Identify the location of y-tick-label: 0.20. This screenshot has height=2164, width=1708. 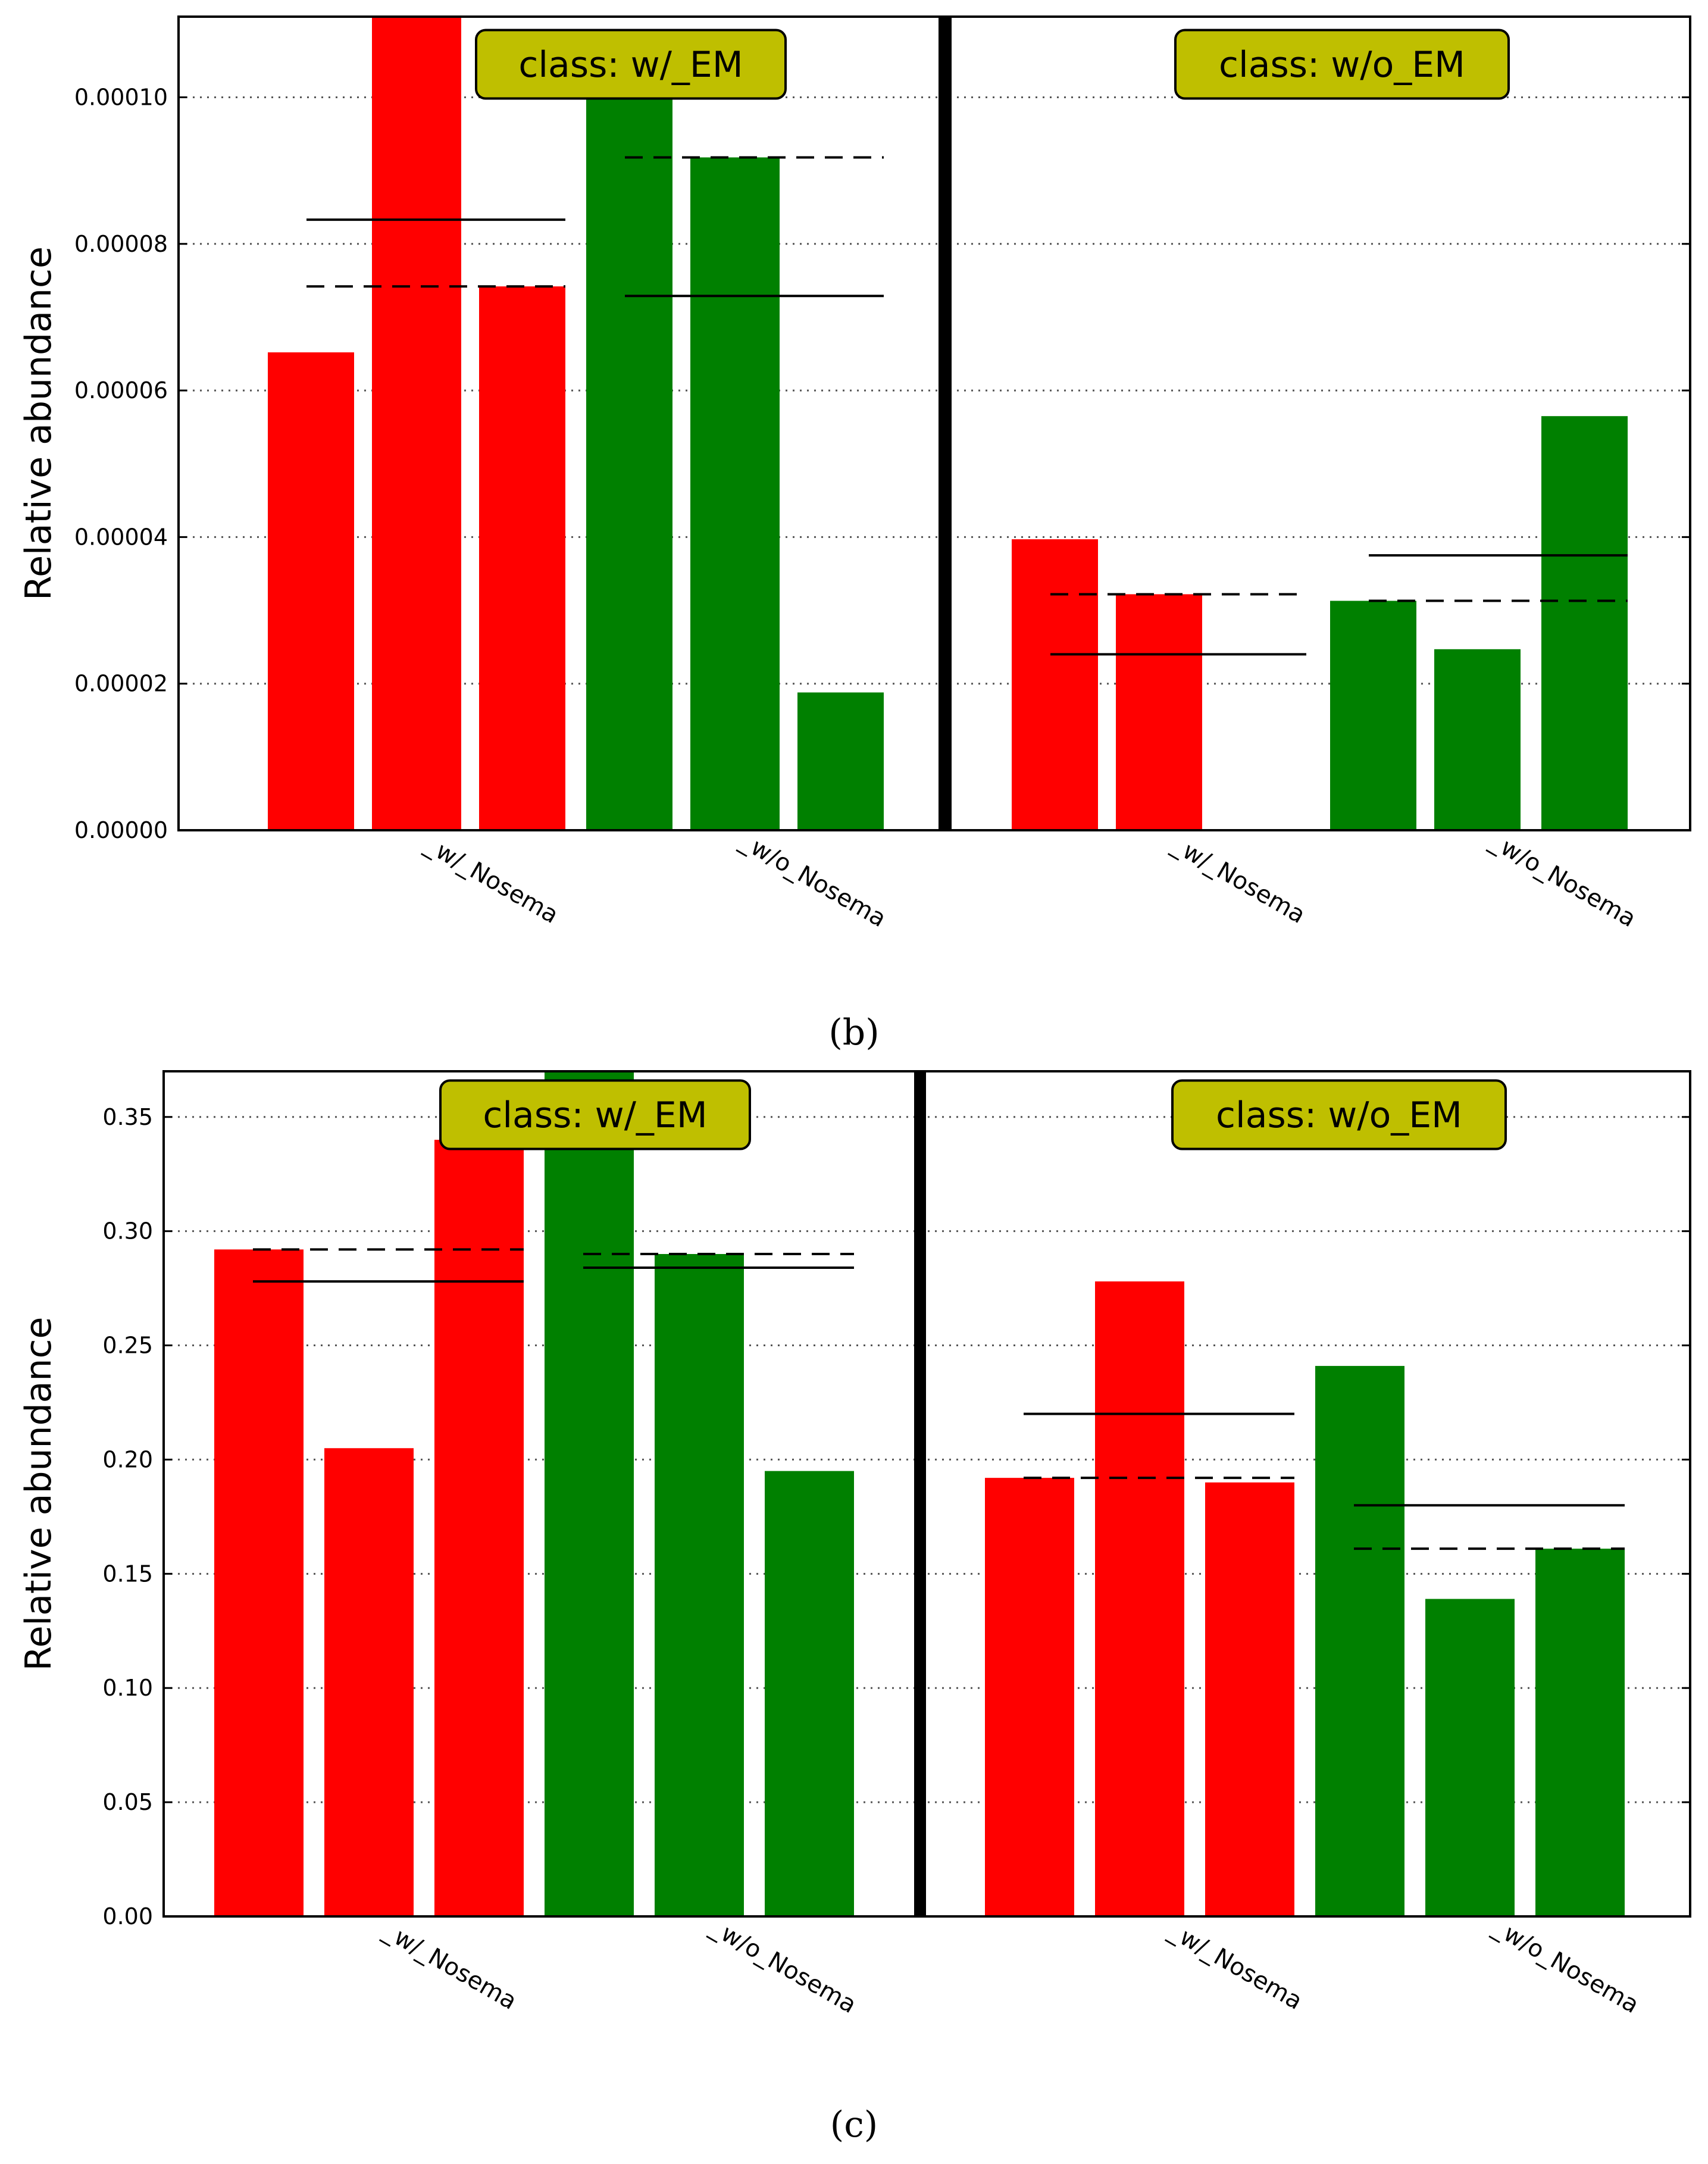
(127, 1459).